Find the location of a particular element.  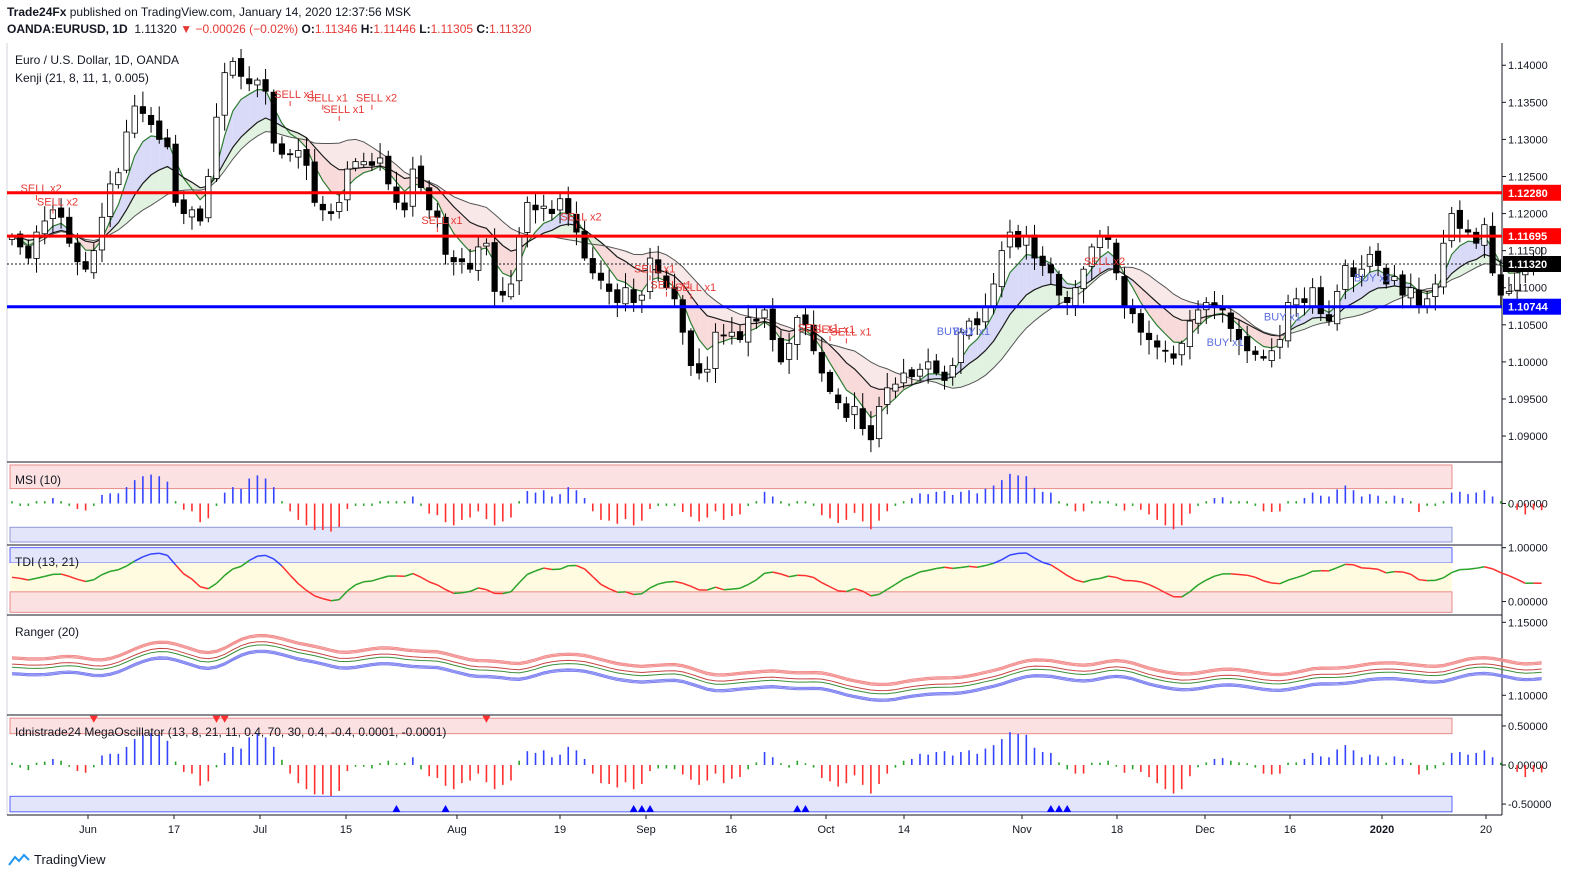

ranger-upper-band is located at coordinates (776, 660).